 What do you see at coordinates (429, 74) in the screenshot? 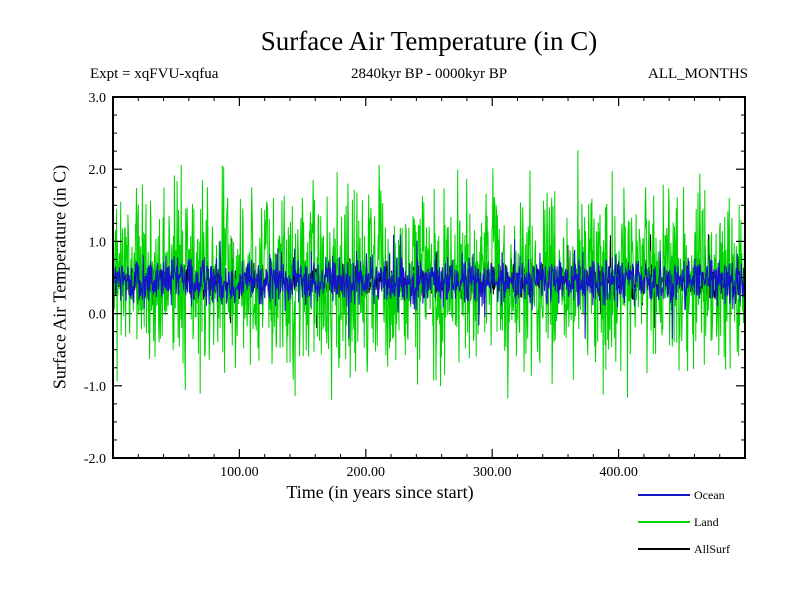
I see `period-label: 2840kyr BP - 0000kyr BP` at bounding box center [429, 74].